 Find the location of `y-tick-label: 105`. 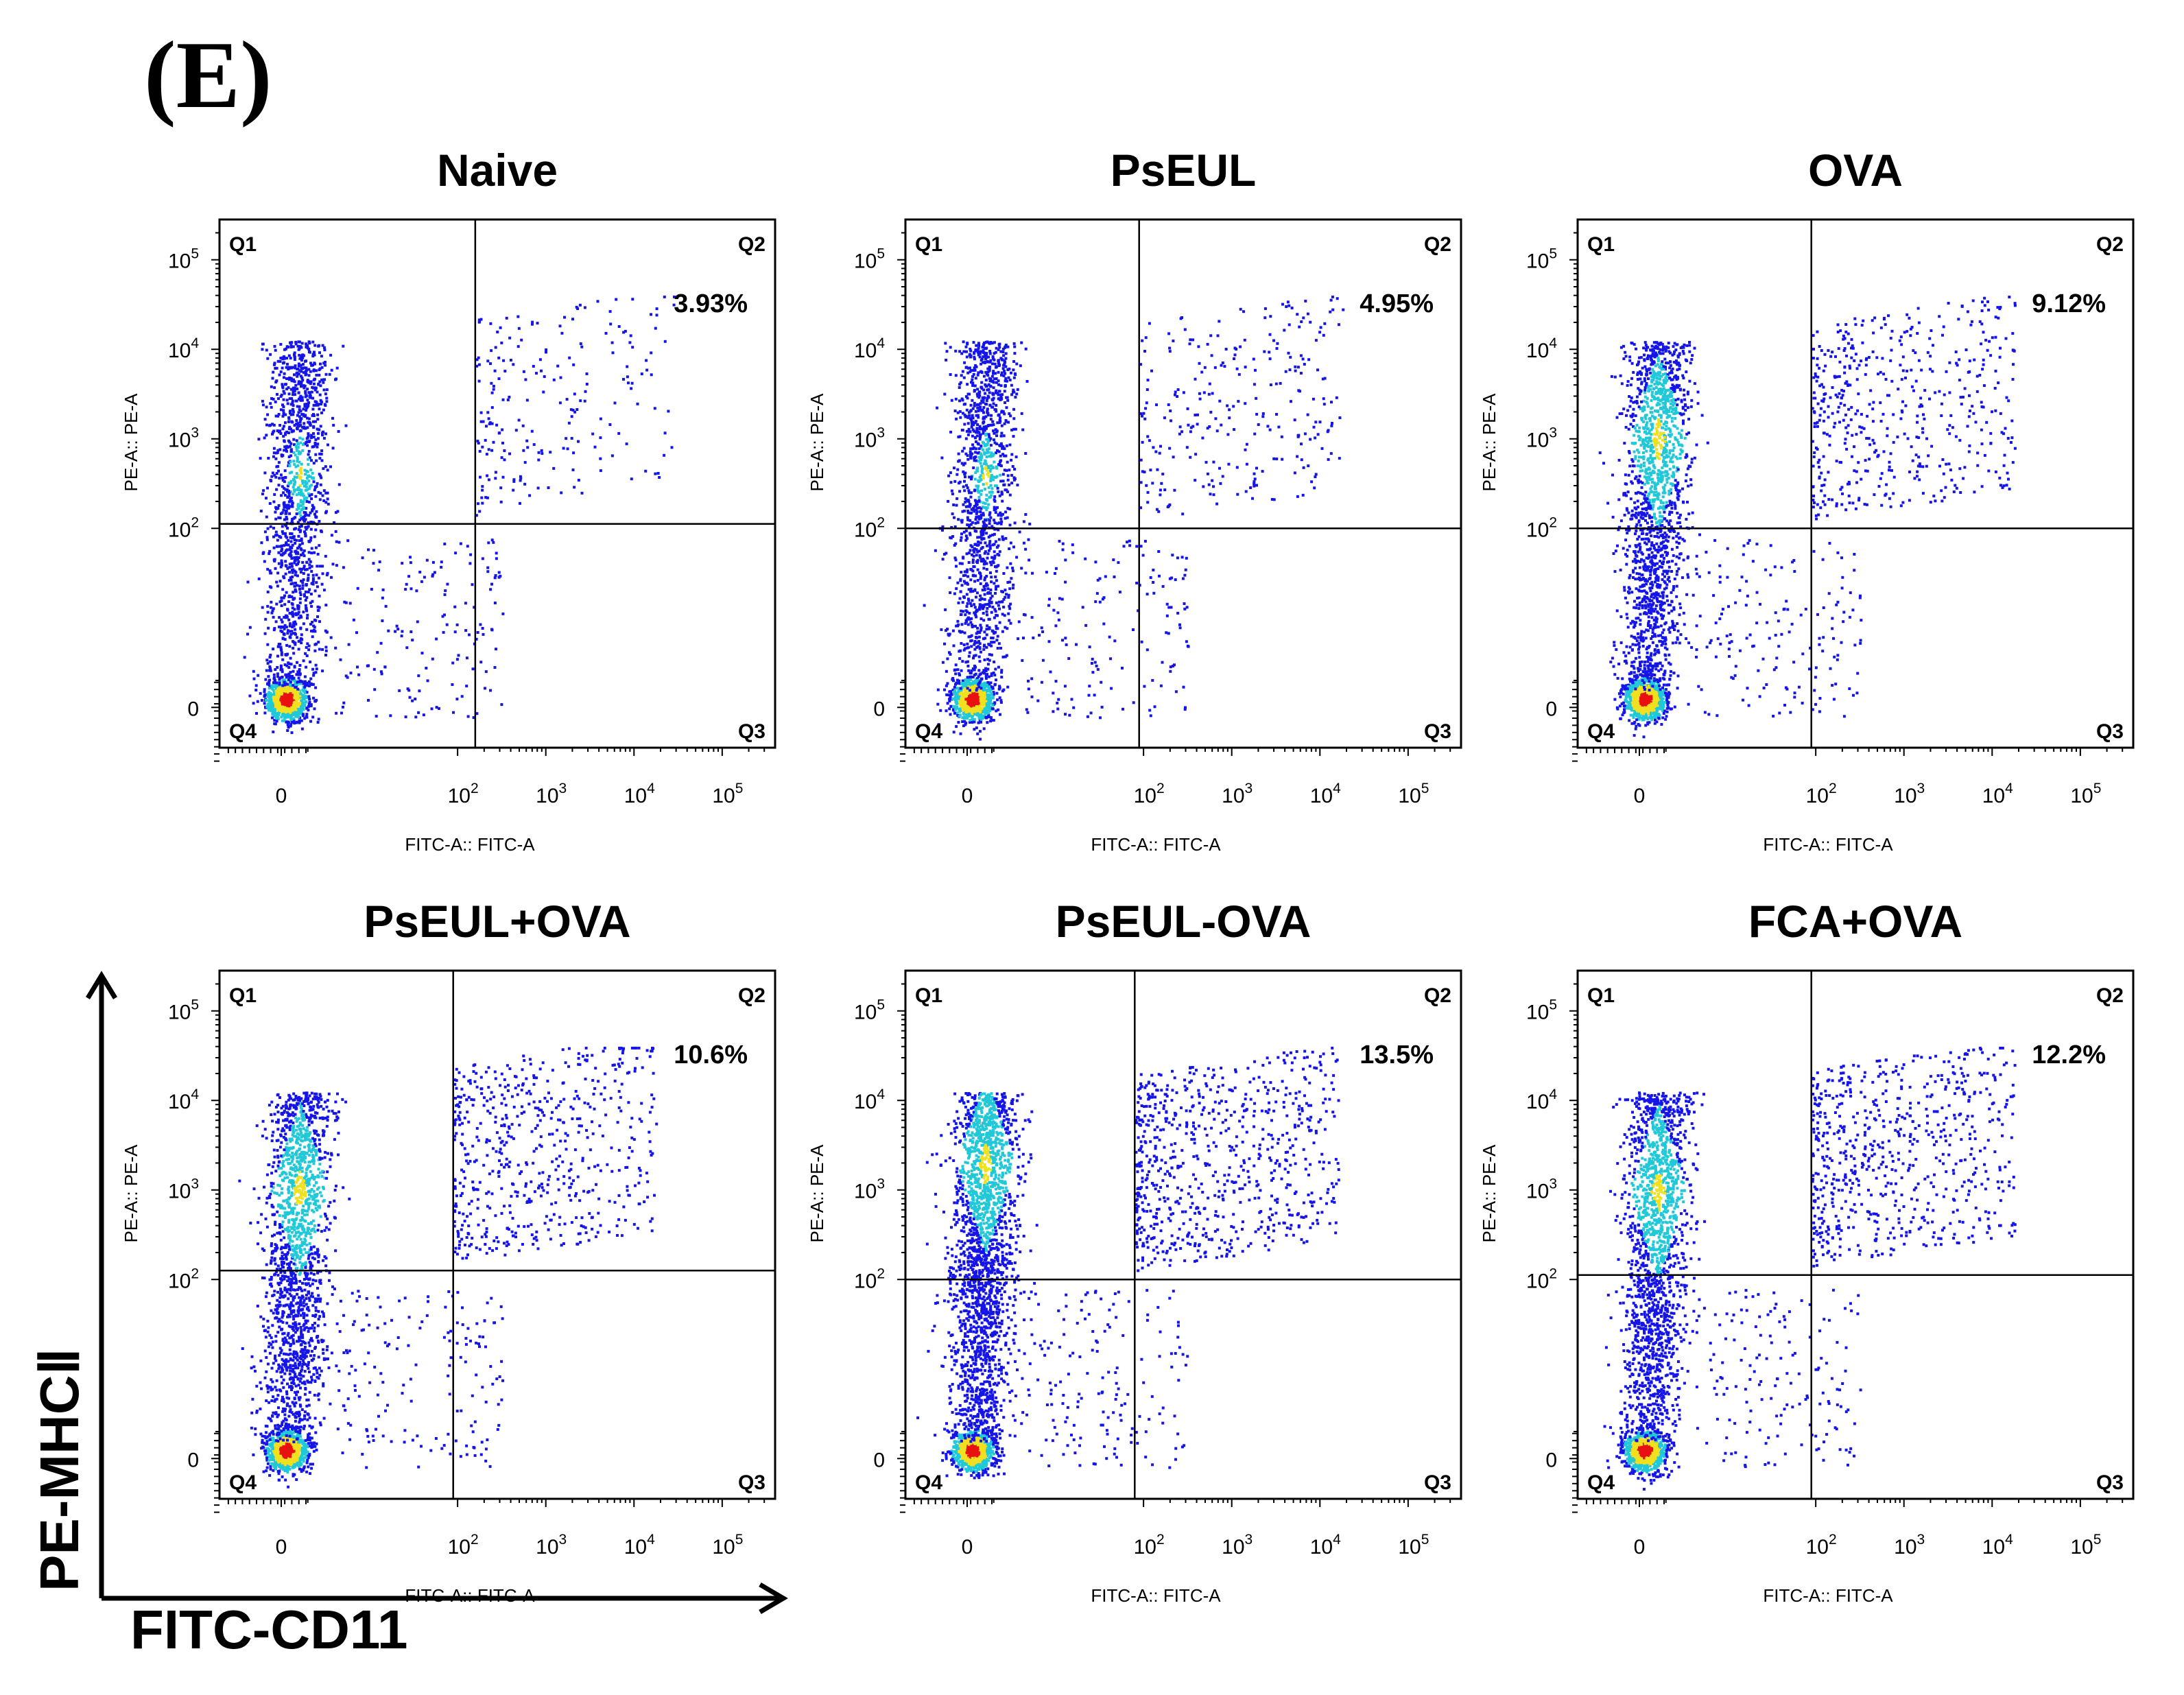

y-tick-label: 105 is located at coordinates (183, 259).